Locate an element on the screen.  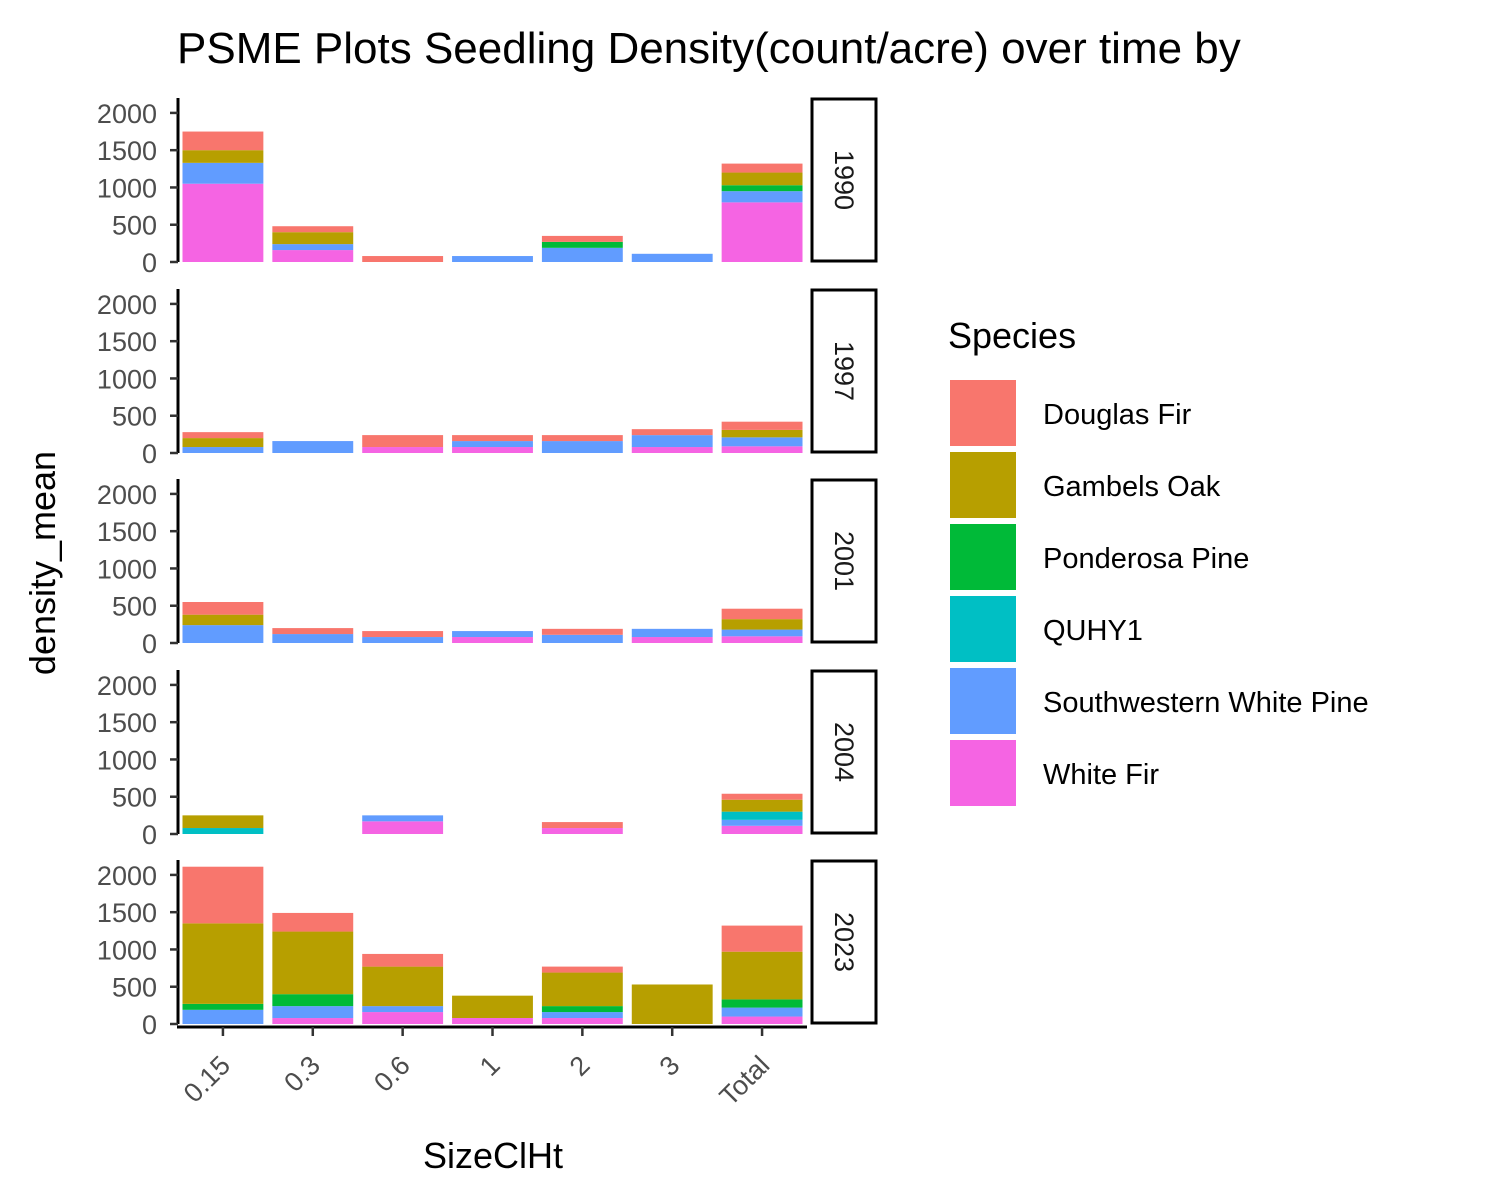
bar-2001-1-white-fir is located at coordinates (492, 640).